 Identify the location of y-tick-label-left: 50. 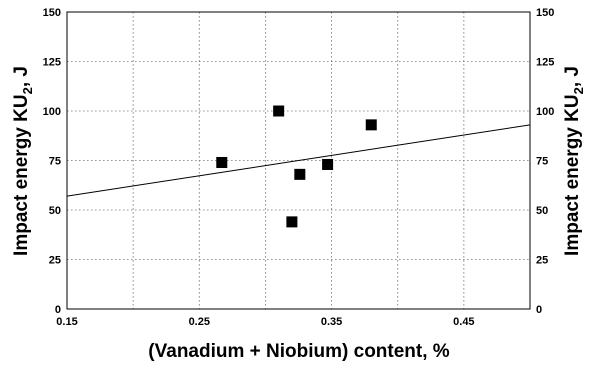
(55, 211).